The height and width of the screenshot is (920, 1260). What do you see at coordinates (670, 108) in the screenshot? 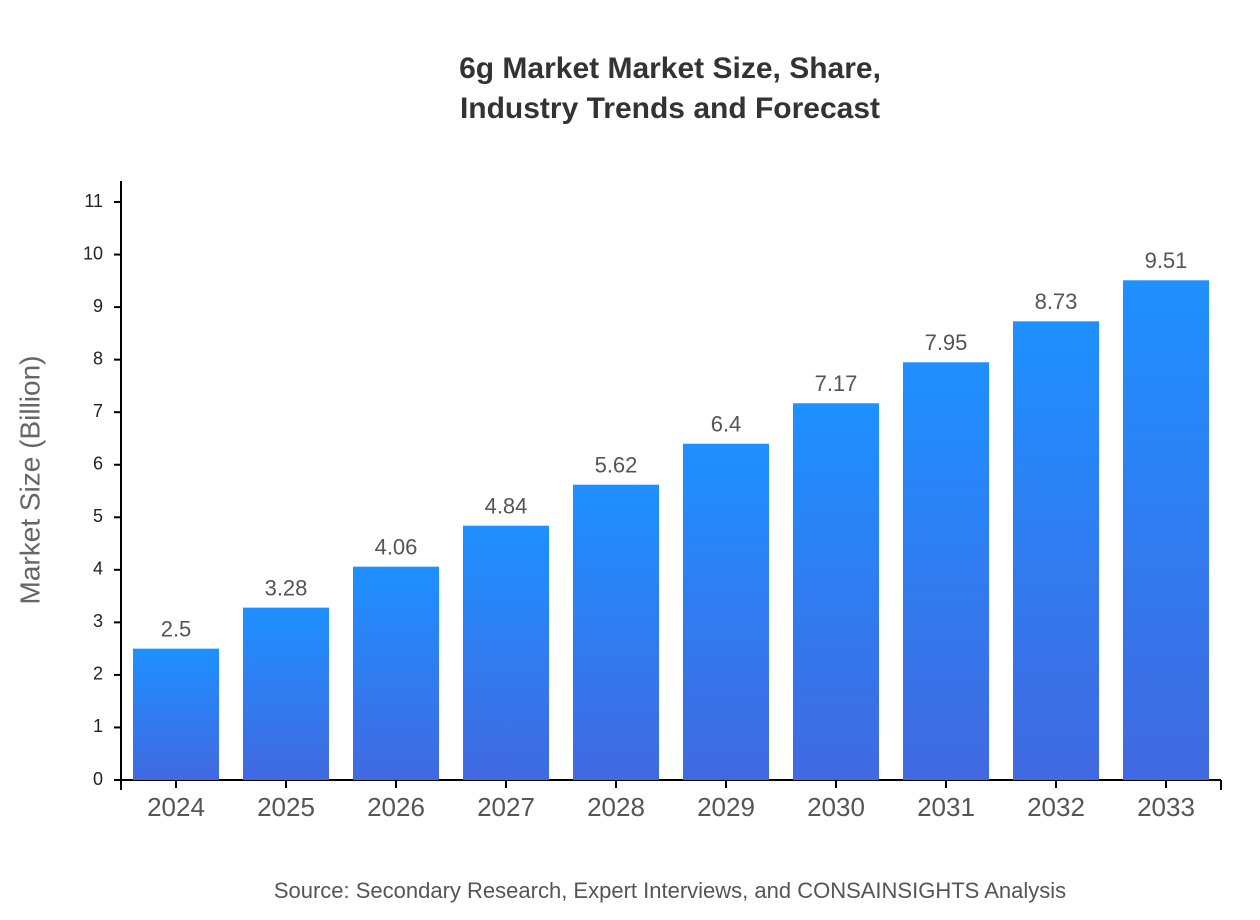
I see `chart-title: Industry Trends and Forecast` at bounding box center [670, 108].